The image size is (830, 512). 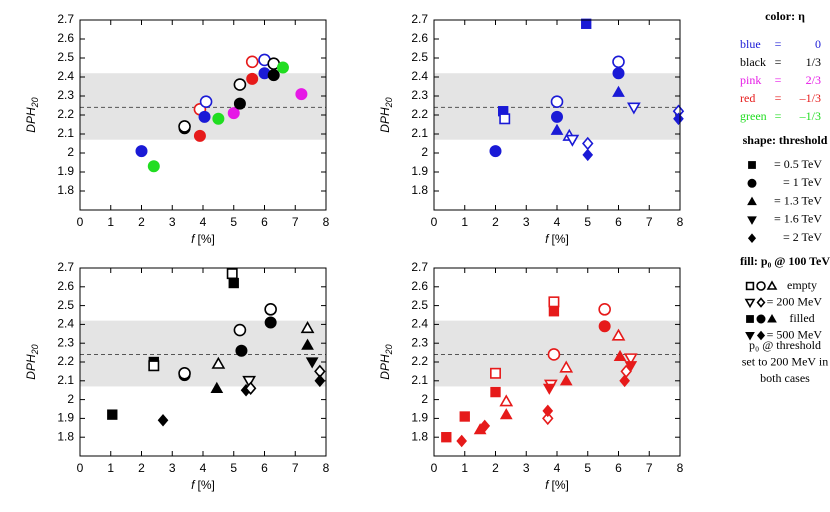 What do you see at coordinates (750, 80) in the screenshot?
I see `legend-color-name: pink` at bounding box center [750, 80].